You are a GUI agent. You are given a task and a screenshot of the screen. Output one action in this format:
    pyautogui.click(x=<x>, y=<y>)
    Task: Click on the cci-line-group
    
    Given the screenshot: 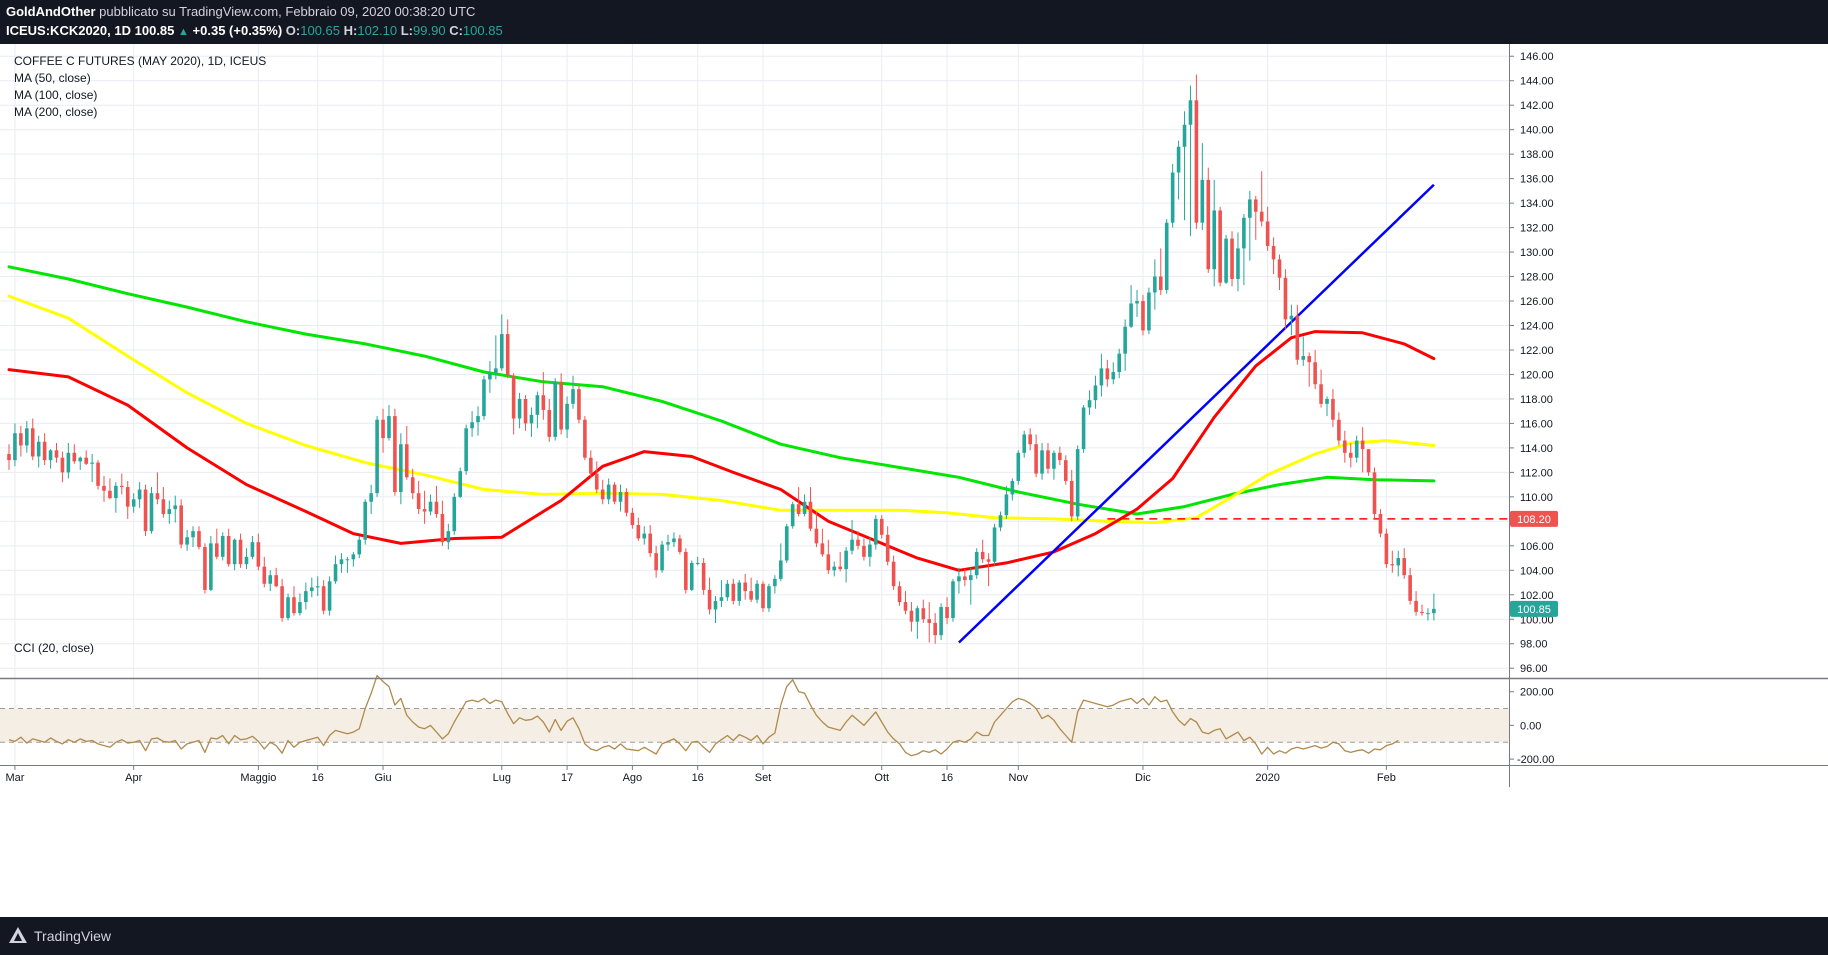 What is the action you would take?
    pyautogui.click(x=703, y=715)
    